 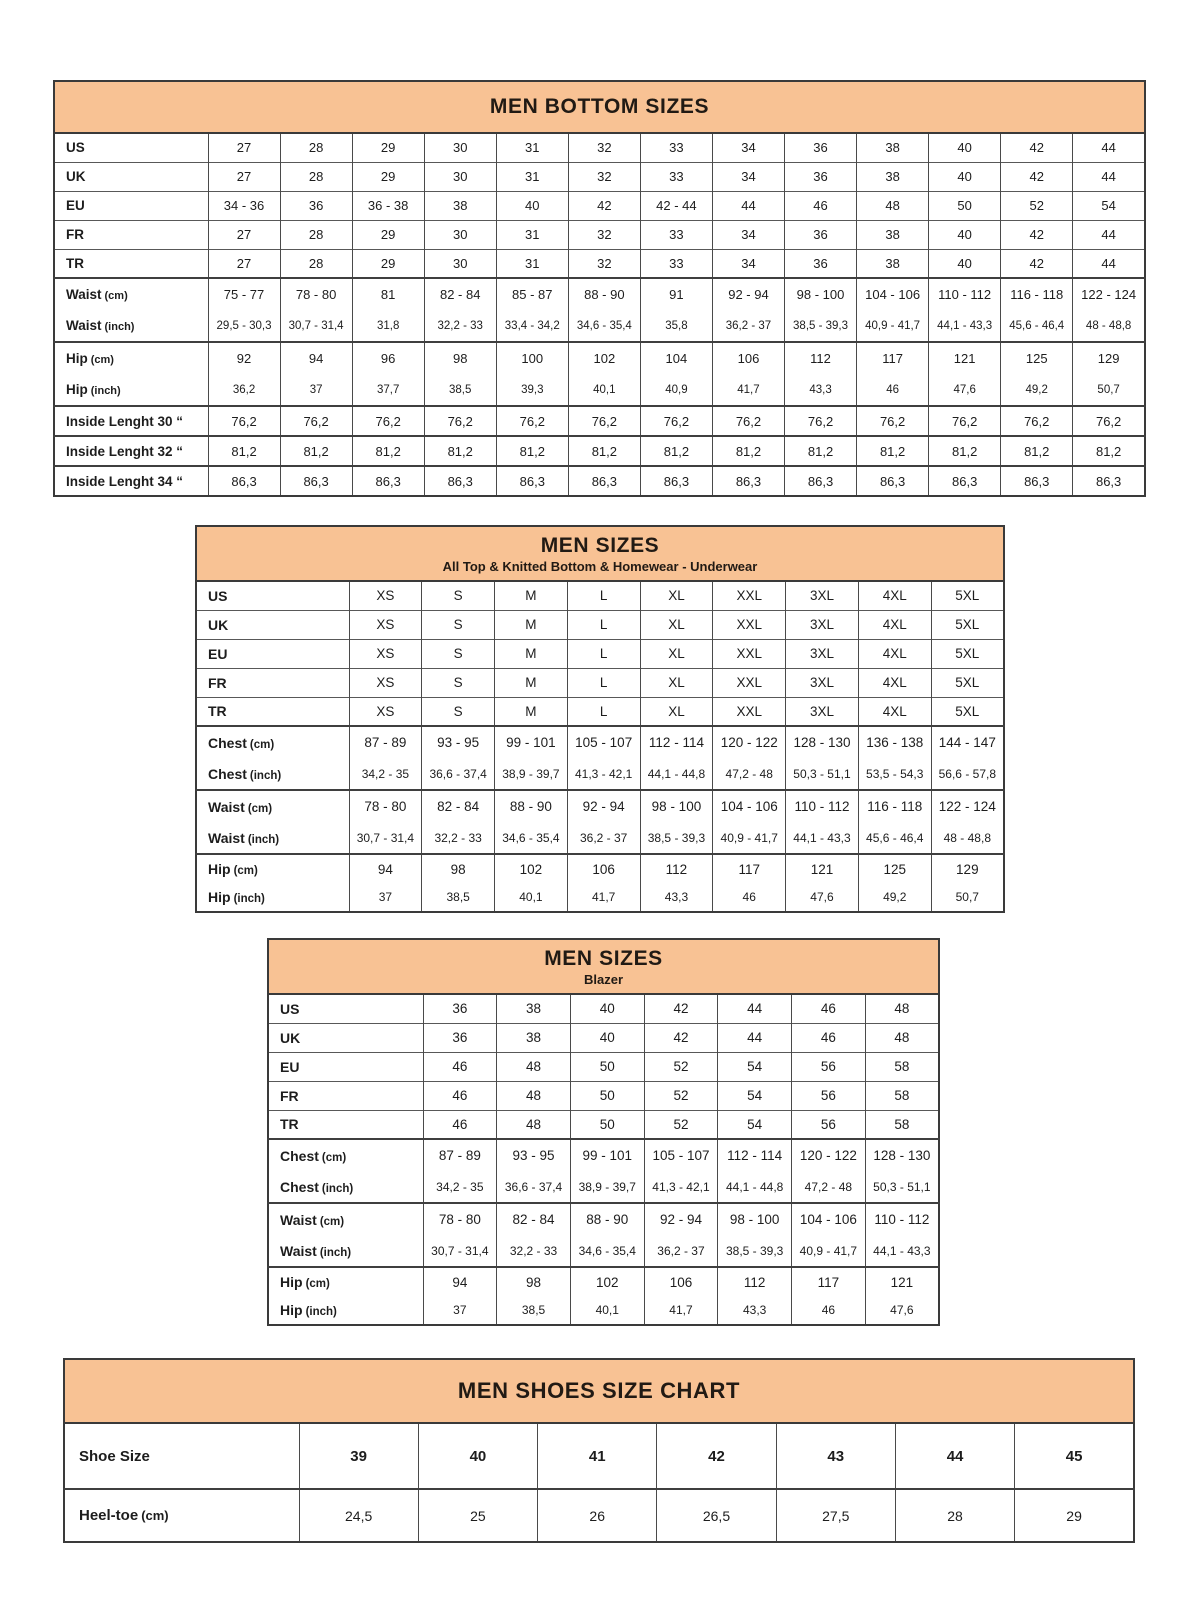 I want to click on table-cell: M, so click(x=531, y=653).